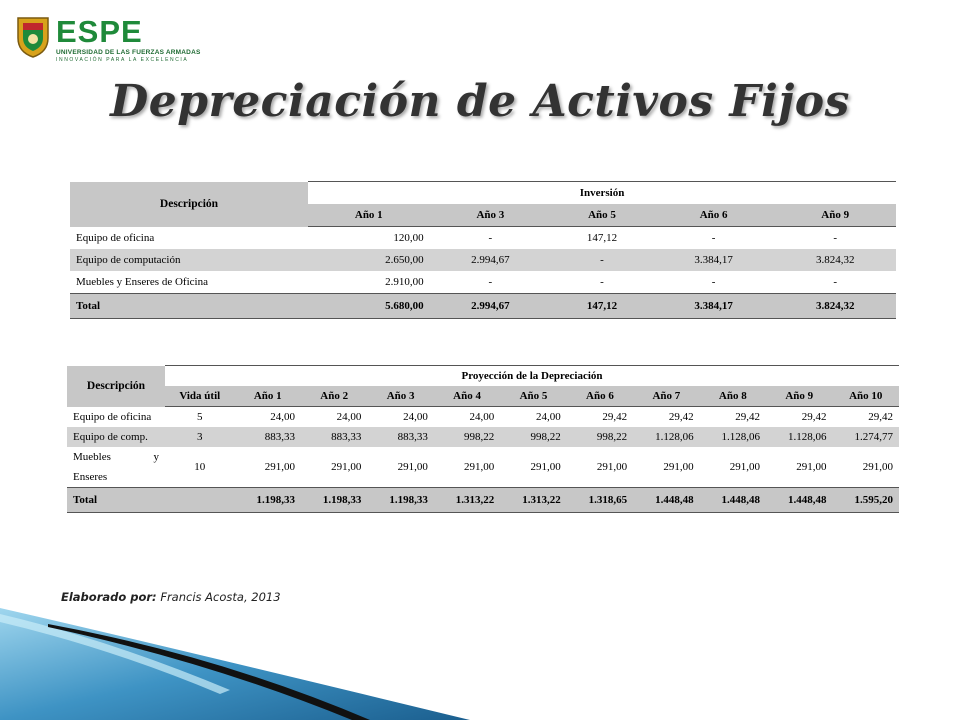  Describe the element at coordinates (116, 386) in the screenshot. I see `depreciation-description-header: Descripción` at that location.